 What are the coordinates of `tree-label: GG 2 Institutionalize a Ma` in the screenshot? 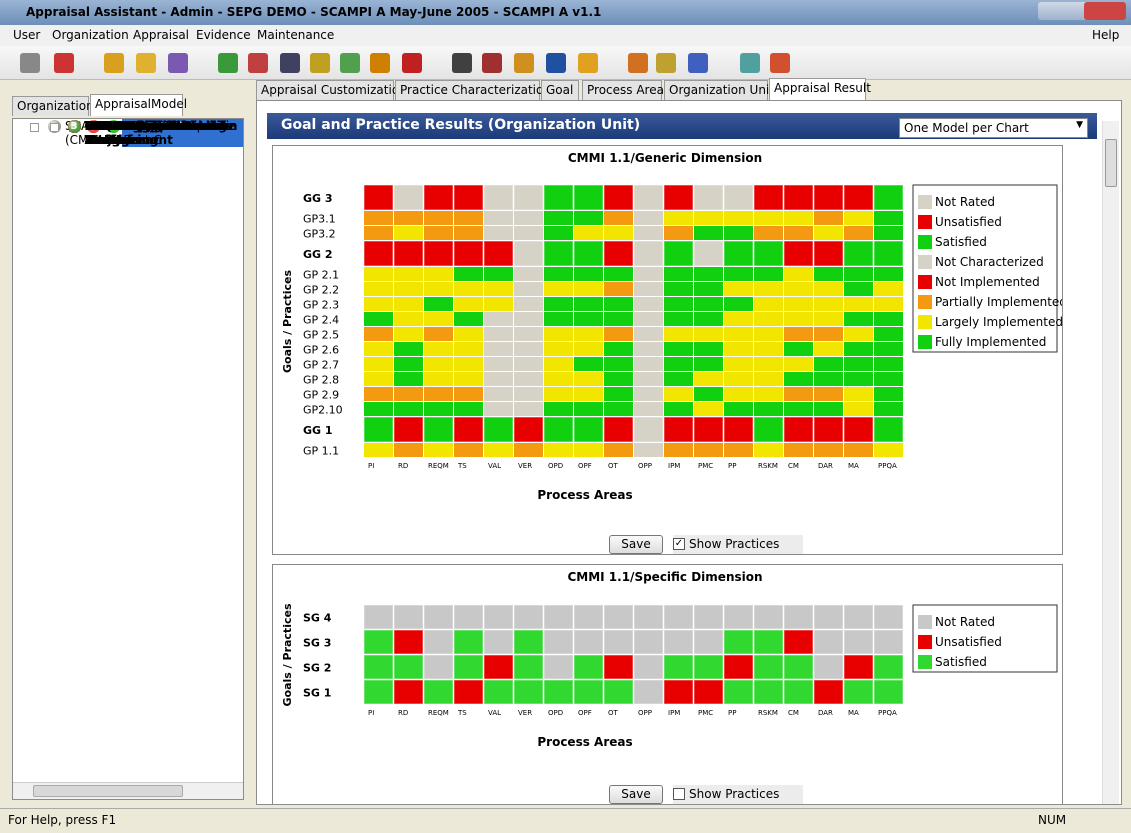 It's located at (171, 133).